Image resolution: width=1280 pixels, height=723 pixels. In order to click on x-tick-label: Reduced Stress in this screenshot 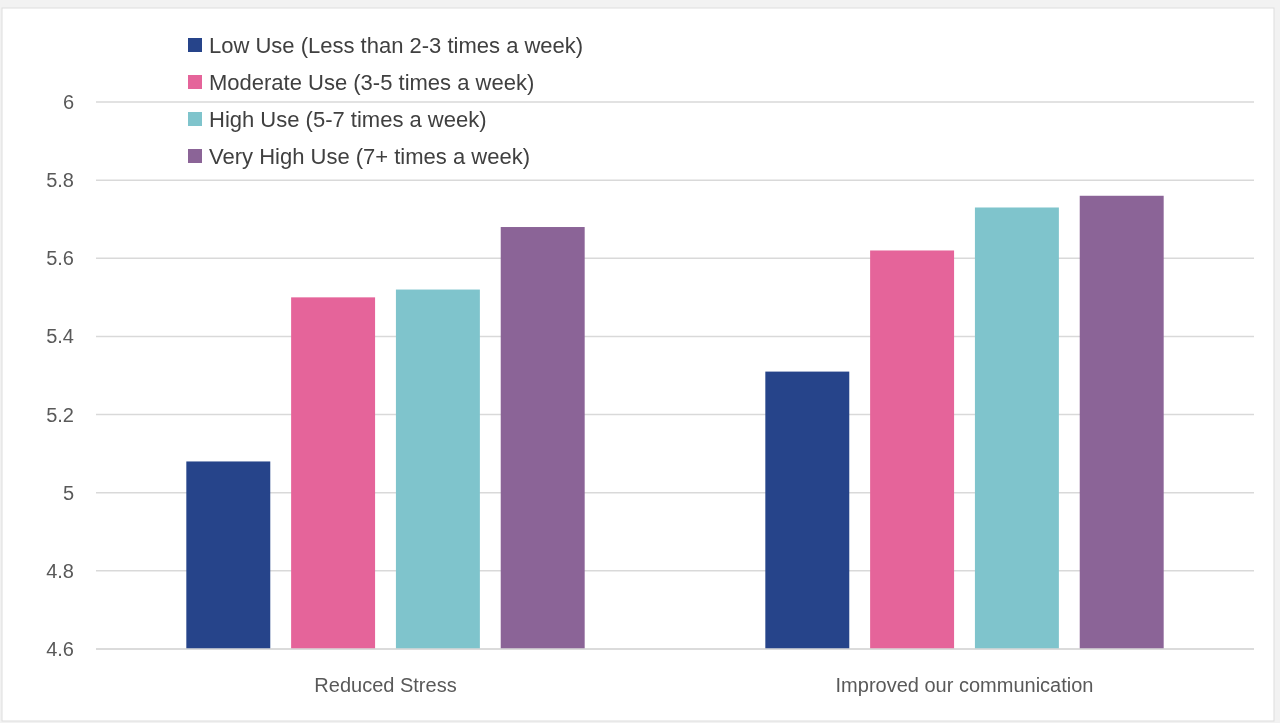, I will do `click(385, 685)`.